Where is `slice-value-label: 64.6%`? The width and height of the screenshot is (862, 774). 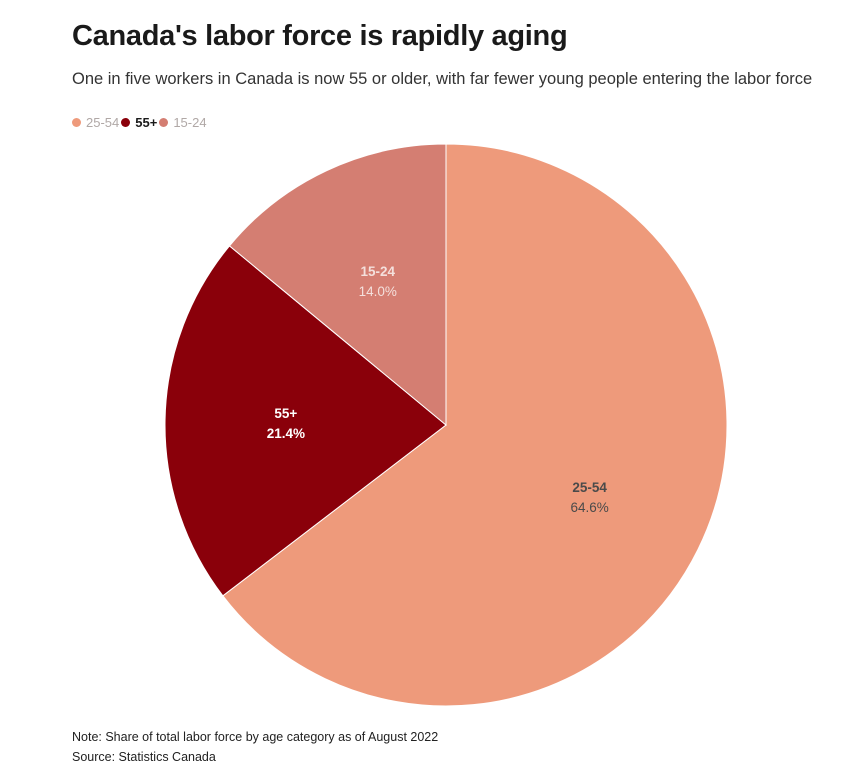
slice-value-label: 64.6% is located at coordinates (589, 507).